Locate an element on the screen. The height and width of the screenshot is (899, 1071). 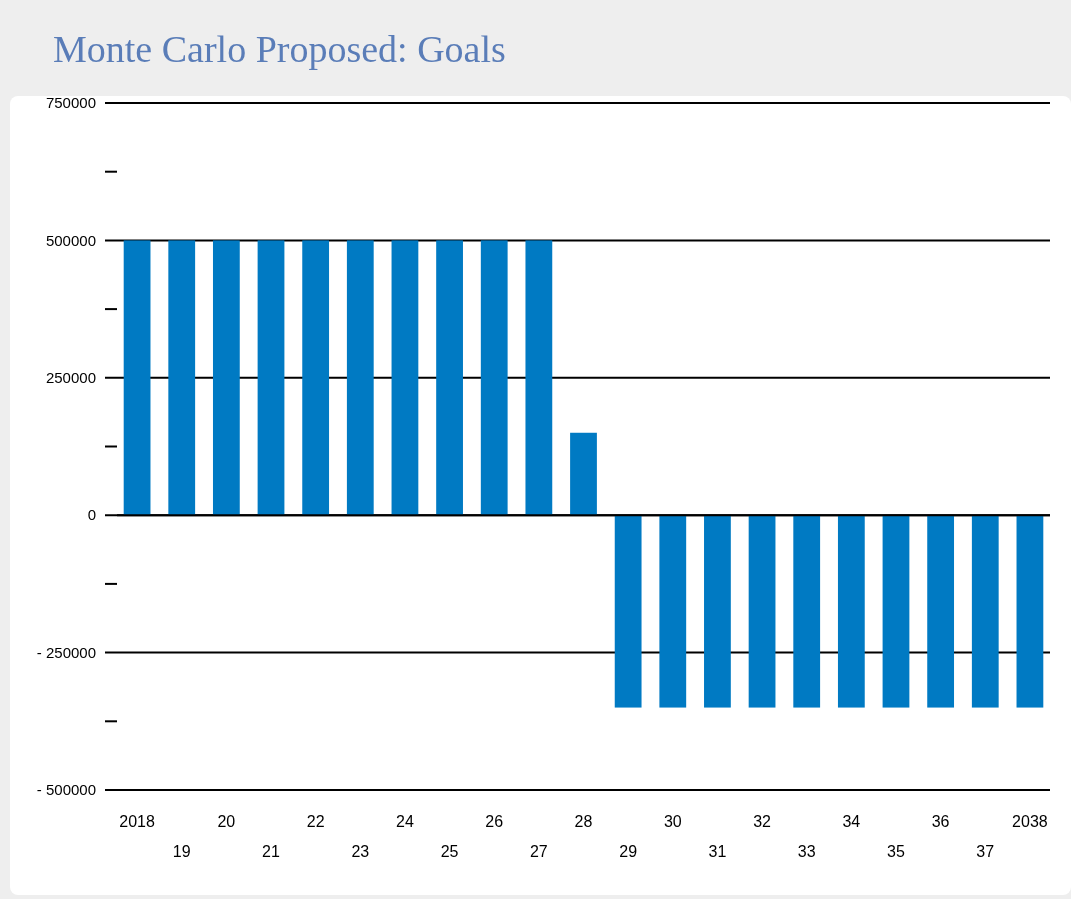
x-tick-label: 2038 is located at coordinates (1030, 821).